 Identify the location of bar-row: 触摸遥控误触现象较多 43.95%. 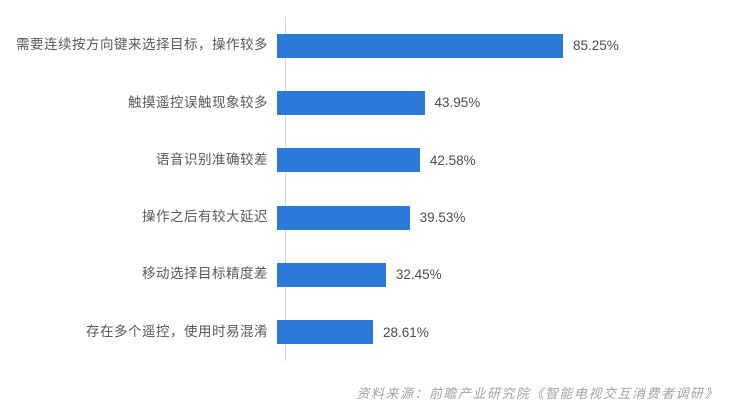
(368, 102).